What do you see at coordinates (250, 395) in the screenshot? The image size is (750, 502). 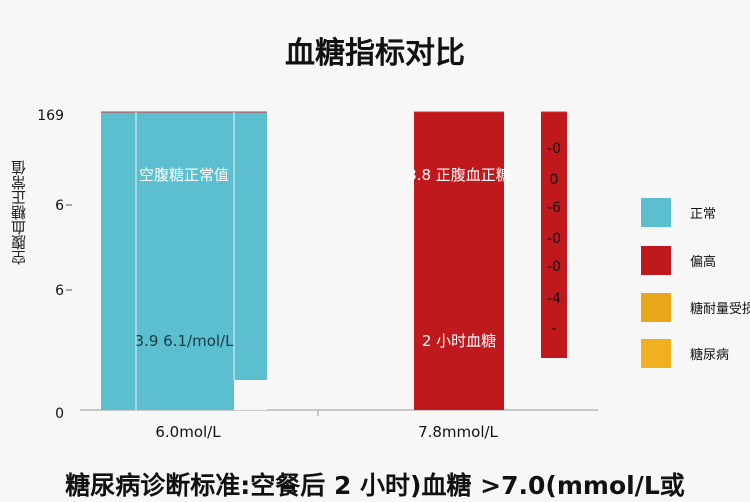 I see `bar-notch` at bounding box center [250, 395].